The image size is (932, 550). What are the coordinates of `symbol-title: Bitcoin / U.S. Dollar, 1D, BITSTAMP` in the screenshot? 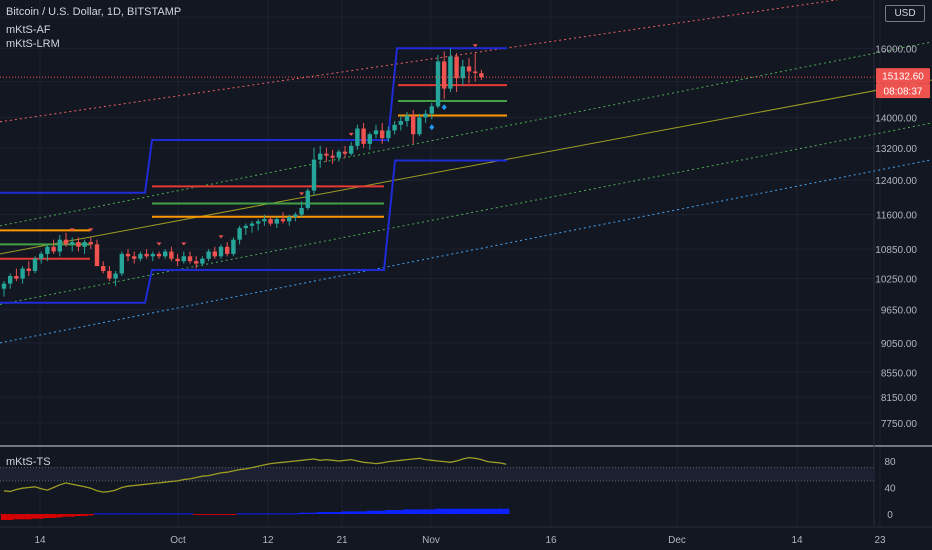 It's located at (94, 12).